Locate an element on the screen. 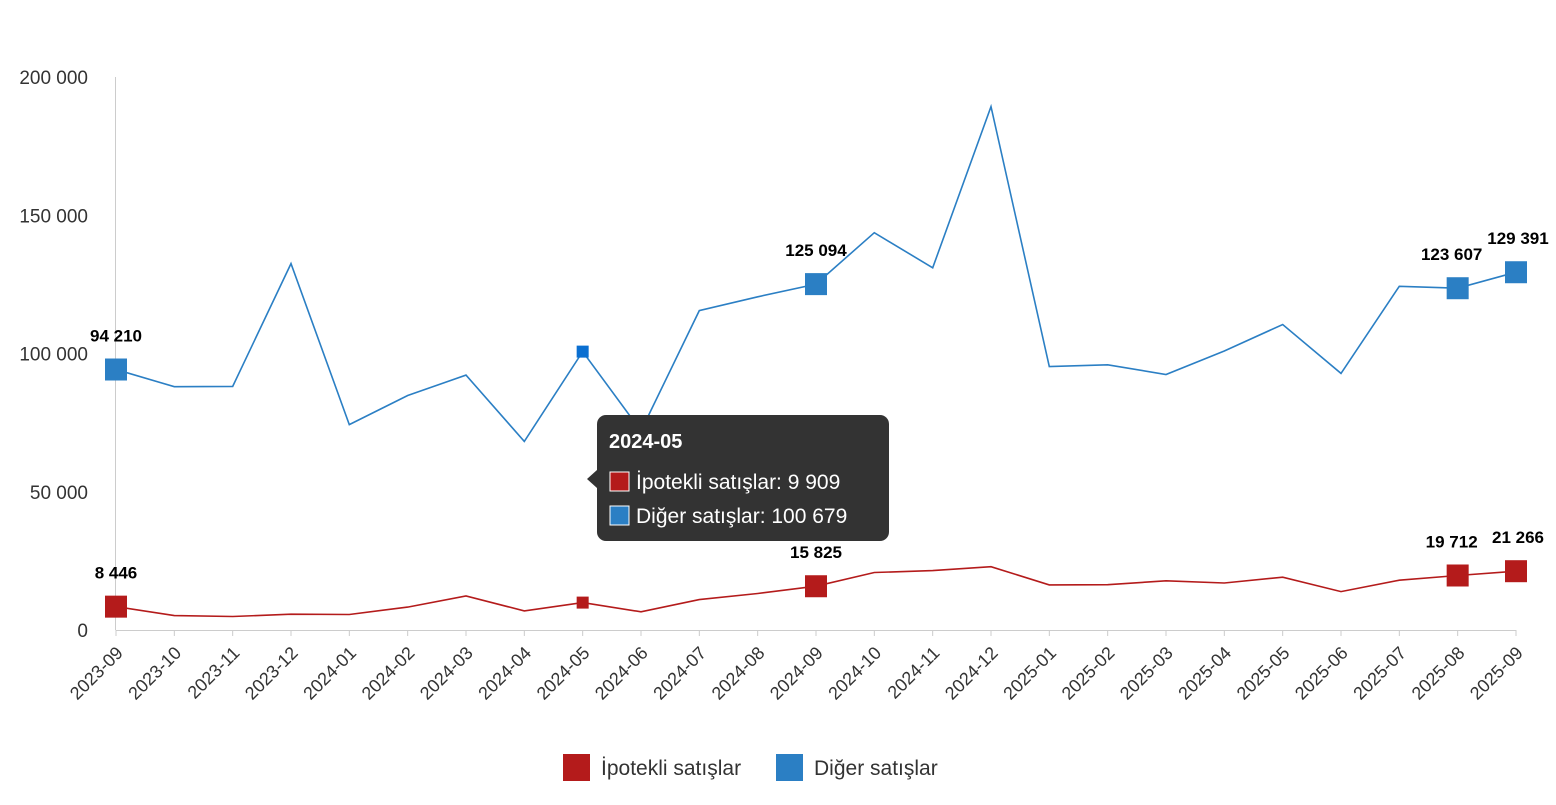  x-tick-label: 2023-11 is located at coordinates (214, 673).